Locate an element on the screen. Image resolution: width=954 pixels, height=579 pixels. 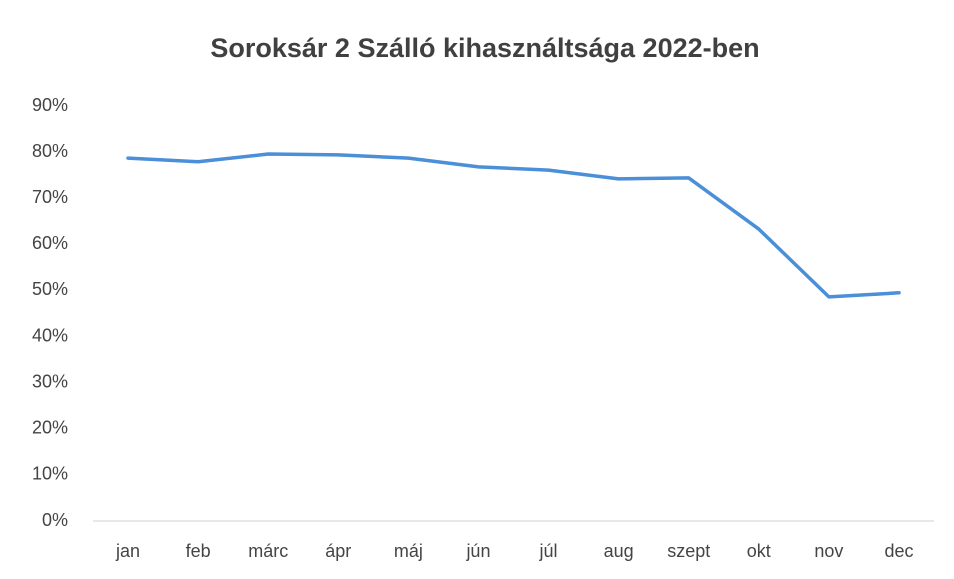
x-tick-label: nov is located at coordinates (828, 551).